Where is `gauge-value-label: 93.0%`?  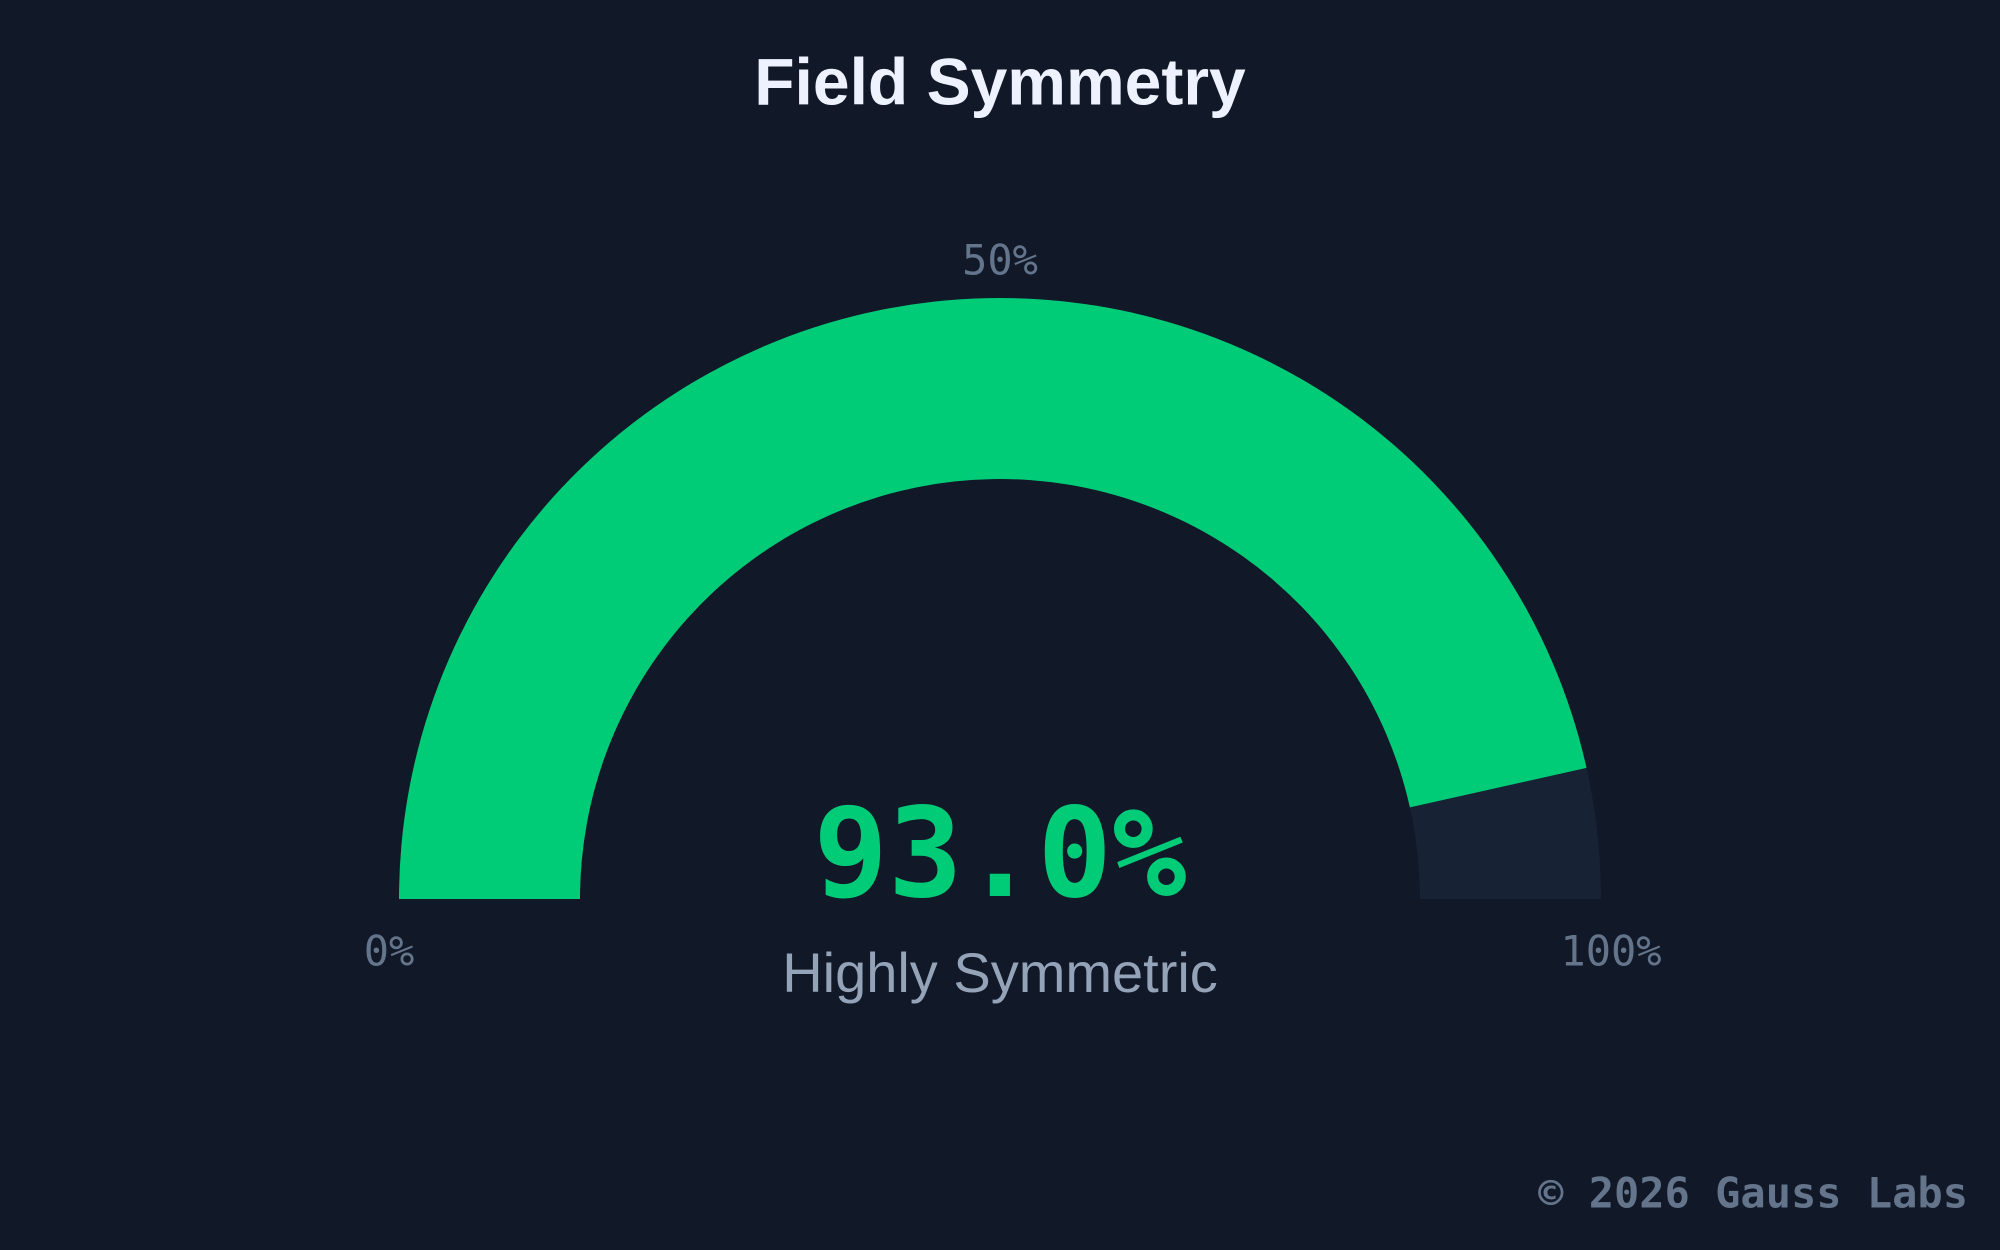 gauge-value-label: 93.0% is located at coordinates (999, 854).